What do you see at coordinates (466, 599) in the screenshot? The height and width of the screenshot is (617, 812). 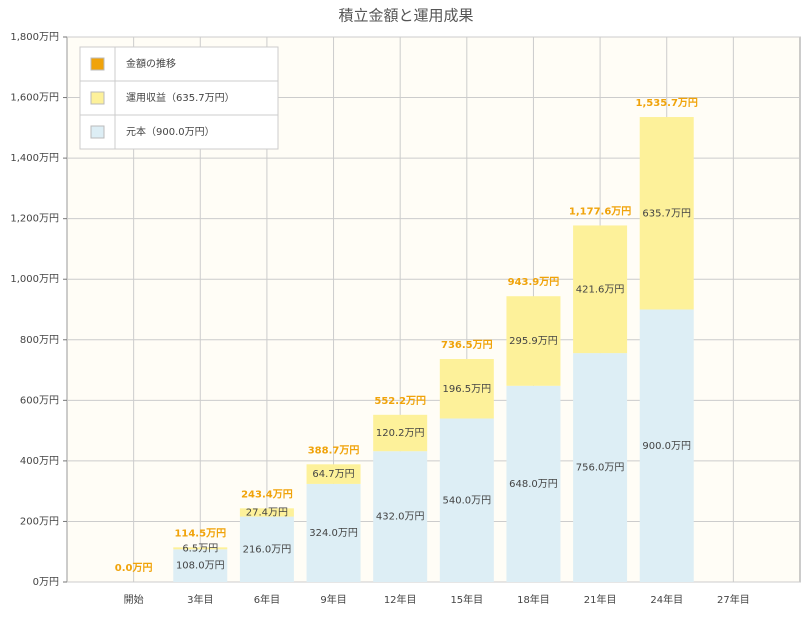 I see `x-tick-label: 15年目` at bounding box center [466, 599].